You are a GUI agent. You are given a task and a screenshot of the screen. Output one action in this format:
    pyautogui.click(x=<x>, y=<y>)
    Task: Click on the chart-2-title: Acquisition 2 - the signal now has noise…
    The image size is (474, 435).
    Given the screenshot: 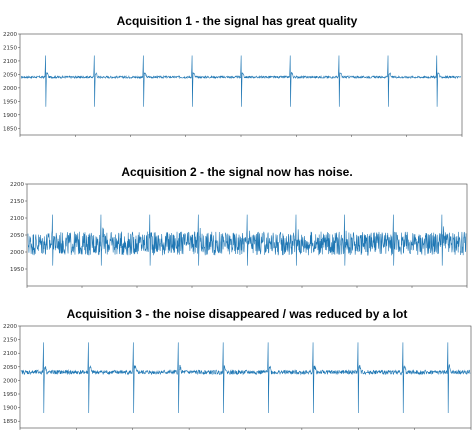 What is the action you would take?
    pyautogui.click(x=237, y=172)
    